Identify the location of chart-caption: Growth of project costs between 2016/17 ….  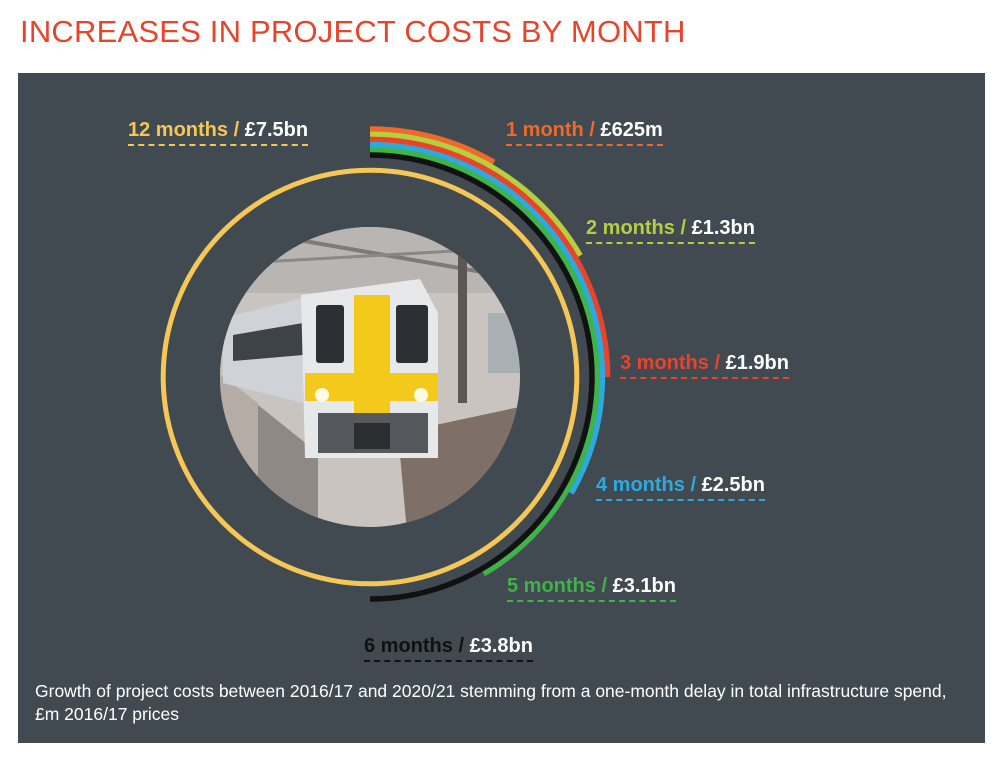
(491, 702).